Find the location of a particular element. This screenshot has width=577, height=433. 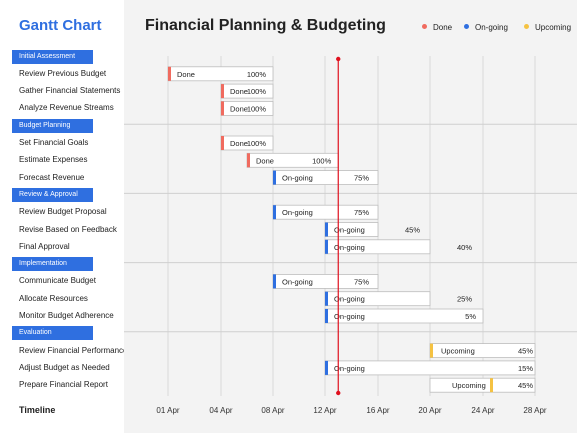

group-header: Initial Assessment is located at coordinates (52, 56).